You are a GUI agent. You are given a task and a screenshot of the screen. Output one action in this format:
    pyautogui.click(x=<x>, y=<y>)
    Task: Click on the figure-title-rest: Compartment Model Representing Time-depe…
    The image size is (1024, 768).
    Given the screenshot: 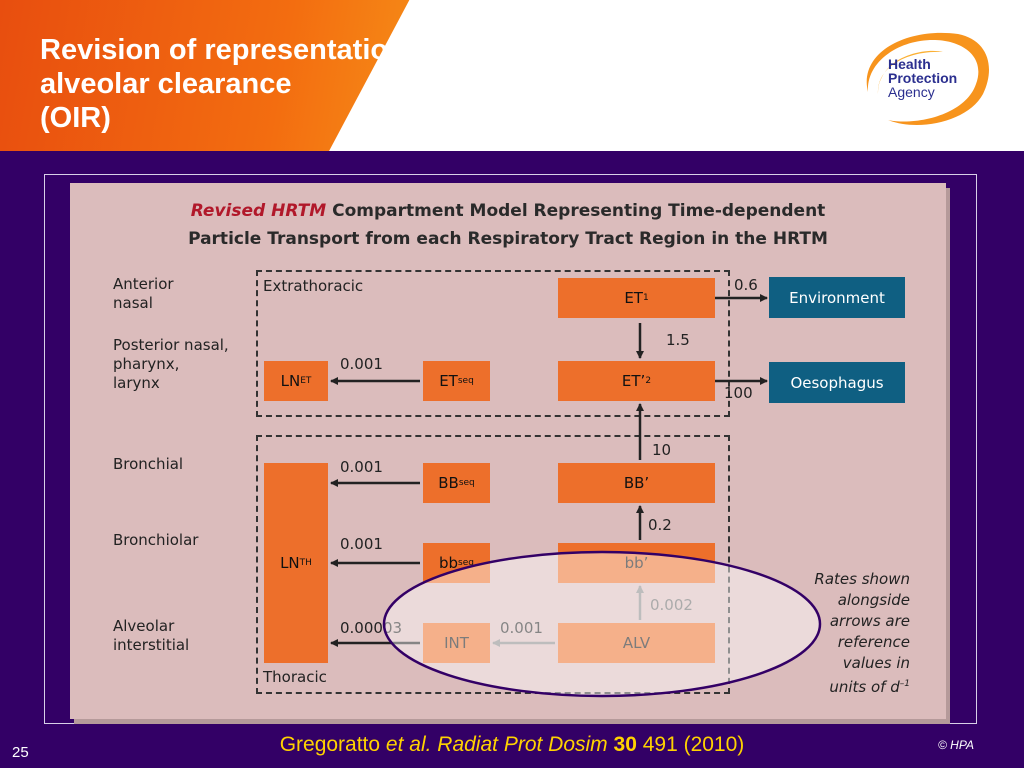 What is the action you would take?
    pyautogui.click(x=579, y=211)
    